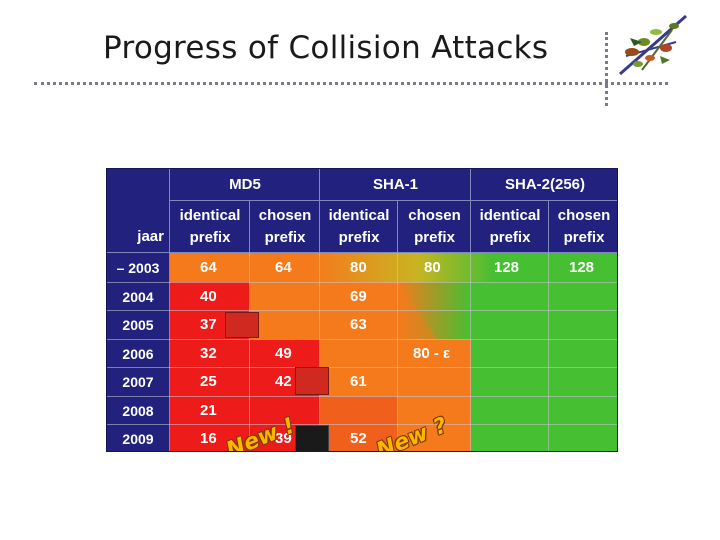  I want to click on title-divider-horizontal, so click(351, 83).